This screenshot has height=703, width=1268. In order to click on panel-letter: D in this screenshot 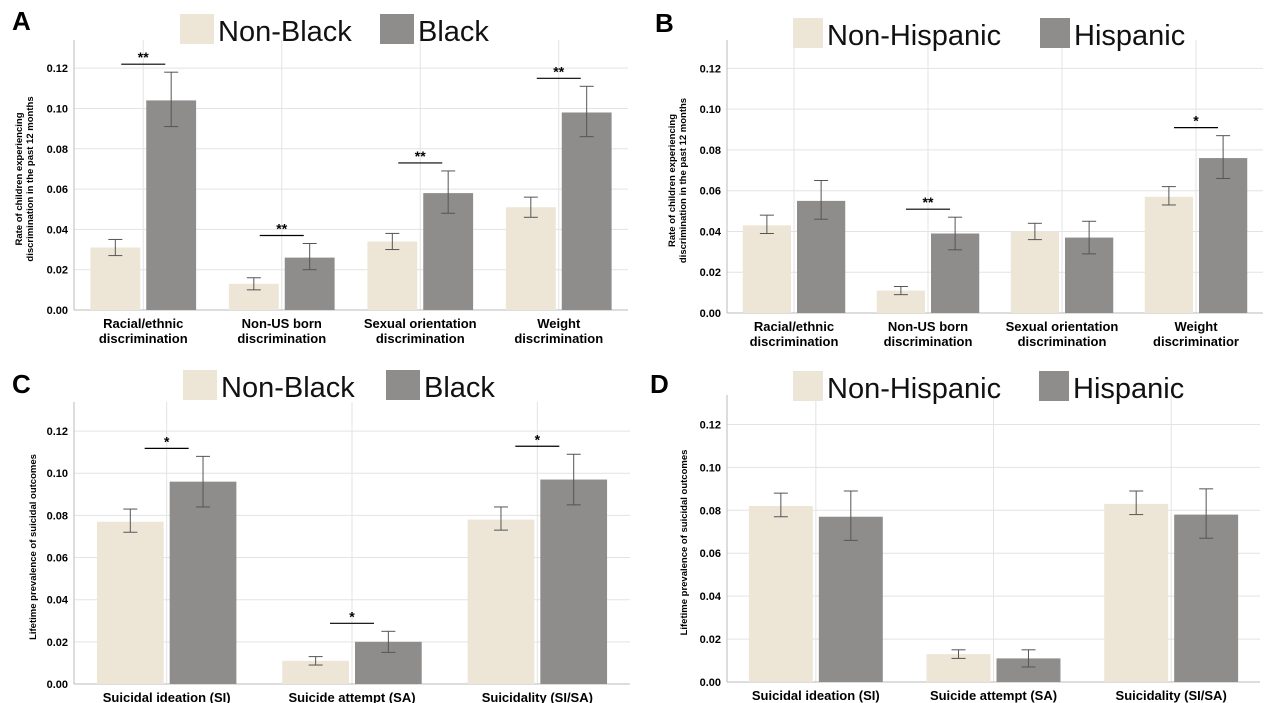, I will do `click(659, 384)`.